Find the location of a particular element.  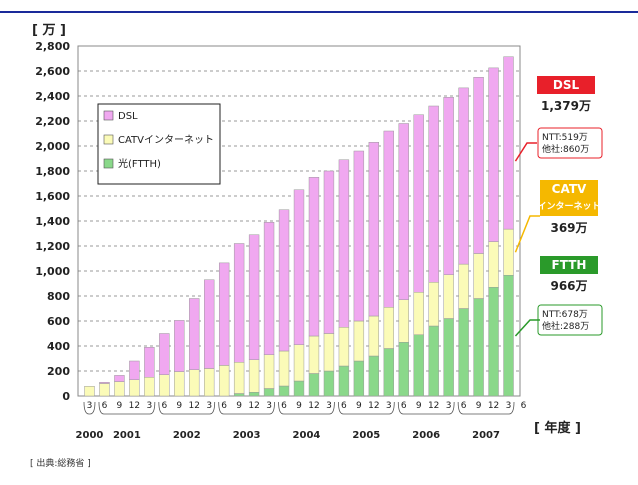

year-label: 2000 is located at coordinates (90, 435).